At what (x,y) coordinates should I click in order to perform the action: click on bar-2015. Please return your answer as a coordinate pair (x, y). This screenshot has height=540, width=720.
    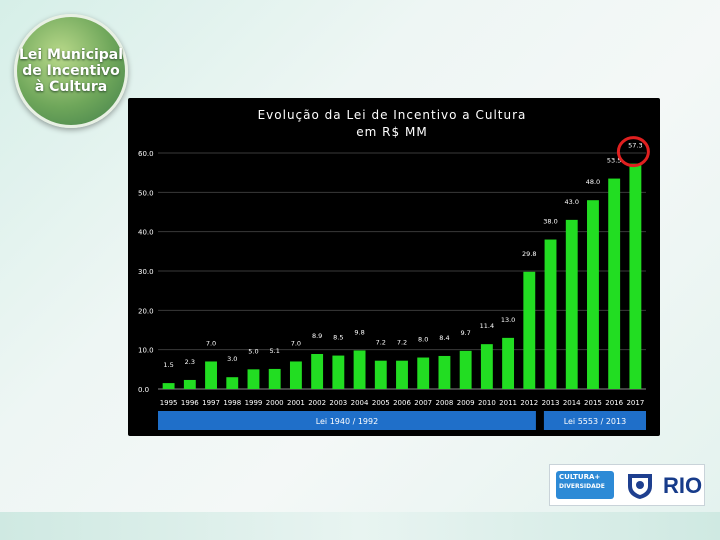
    Looking at the image, I should click on (593, 294).